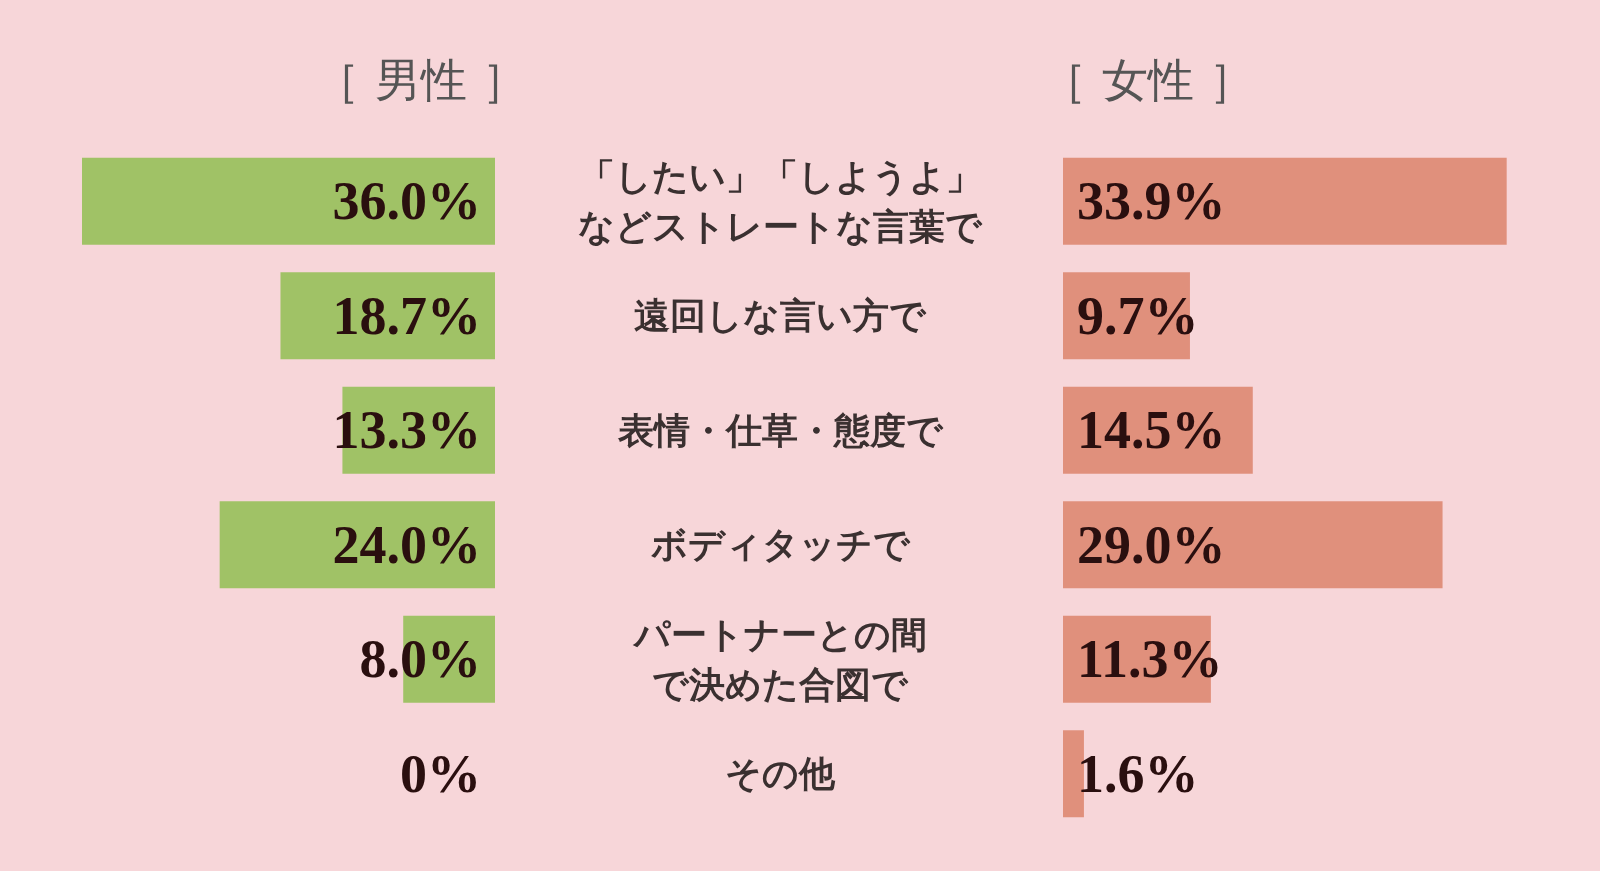  What do you see at coordinates (780, 774) in the screenshot?
I see `y-tick-label: その他` at bounding box center [780, 774].